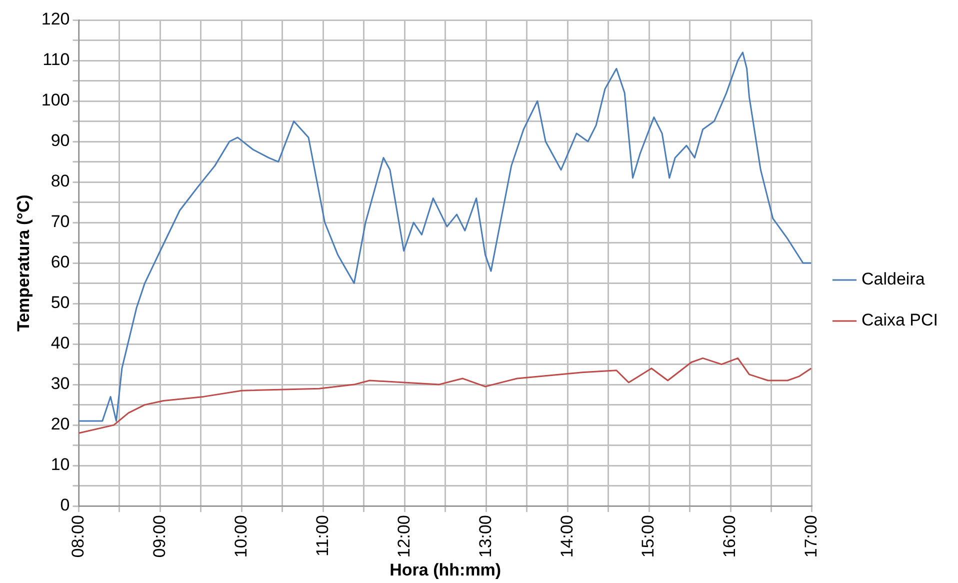 Image resolution: width=958 pixels, height=583 pixels. I want to click on x-tick-label: 12:00, so click(404, 536).